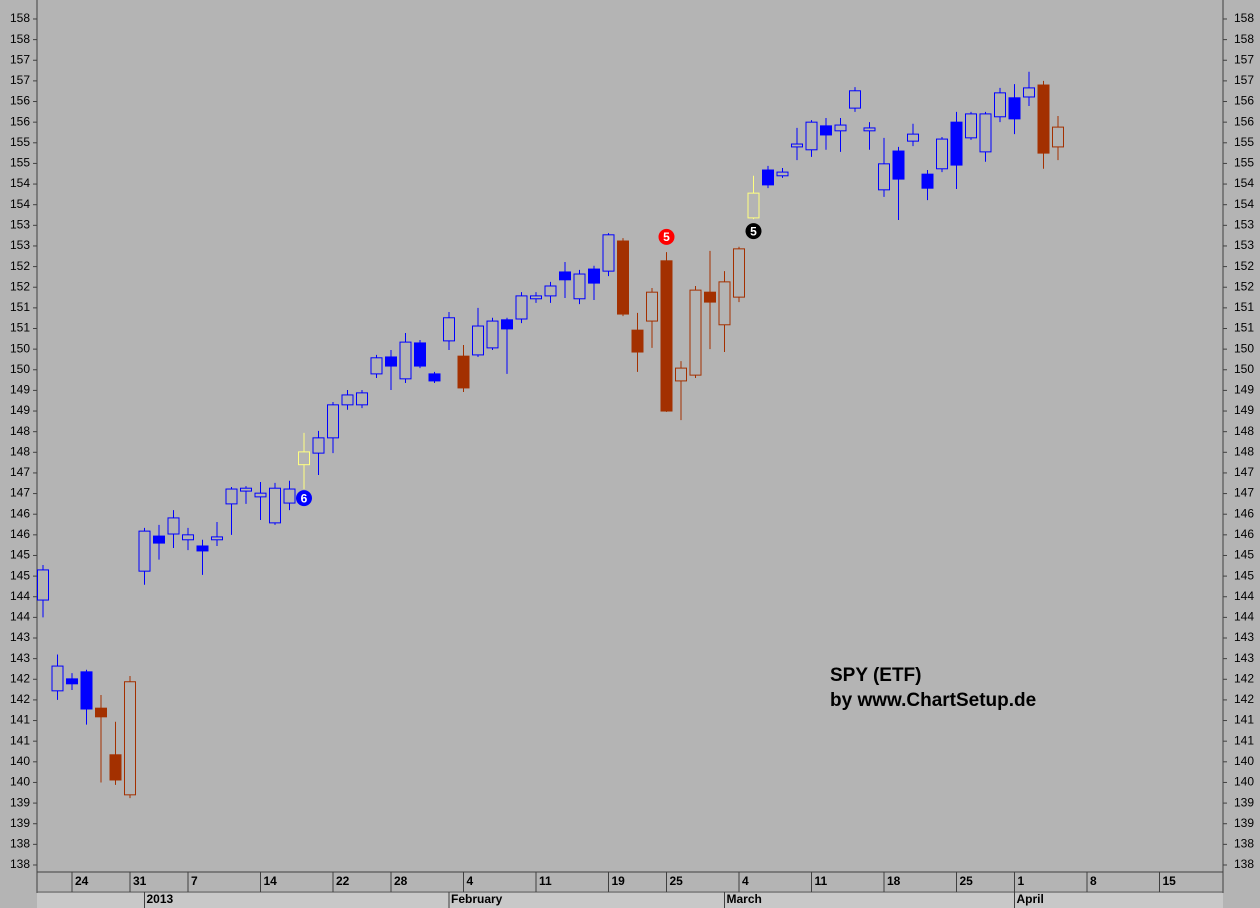  I want to click on x-tick-label: 14, so click(271, 881).